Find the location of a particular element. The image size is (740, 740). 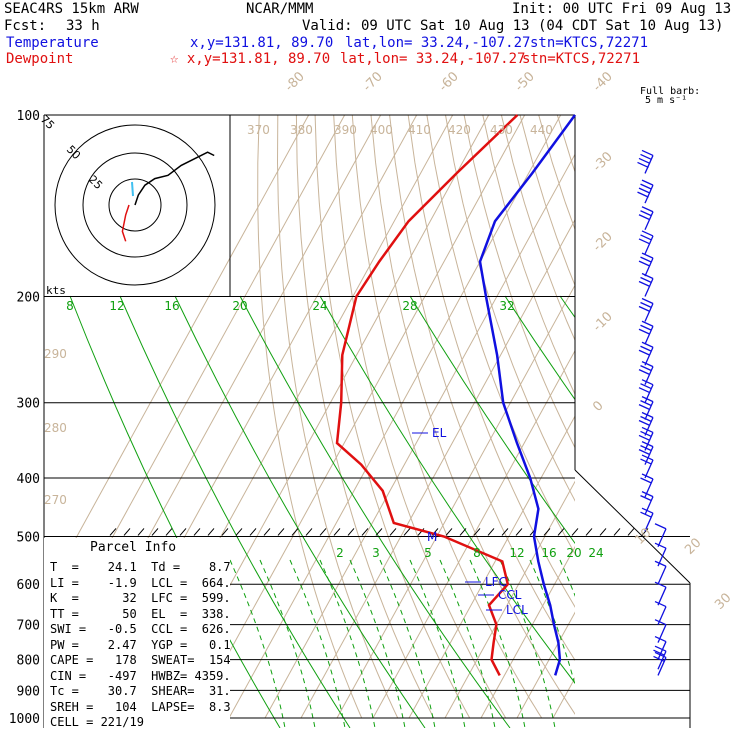

parcel-info-row: SREH = 104 LAPSE= 8.3 is located at coordinates (140, 706).